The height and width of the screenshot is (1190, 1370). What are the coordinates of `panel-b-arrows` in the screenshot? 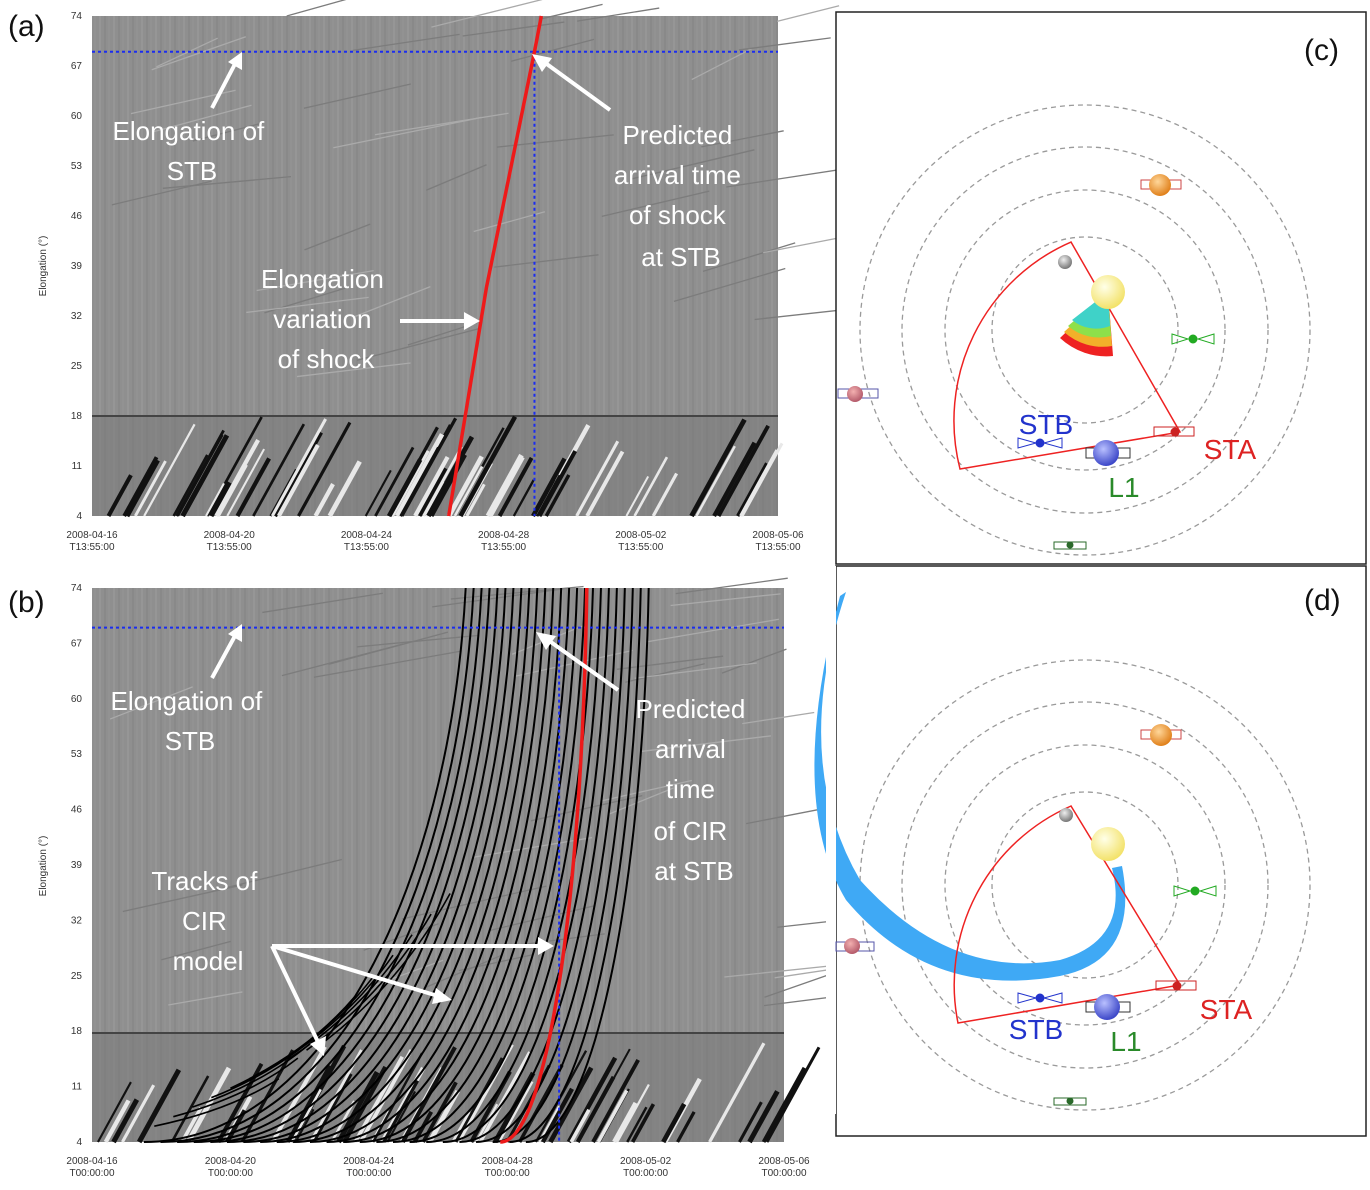 It's located at (415, 840).